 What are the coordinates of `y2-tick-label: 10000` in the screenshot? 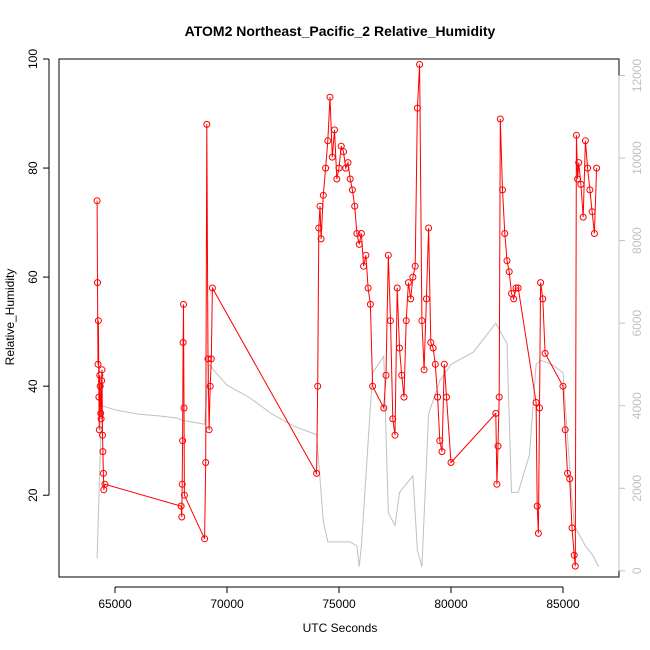 It's located at (637, 158).